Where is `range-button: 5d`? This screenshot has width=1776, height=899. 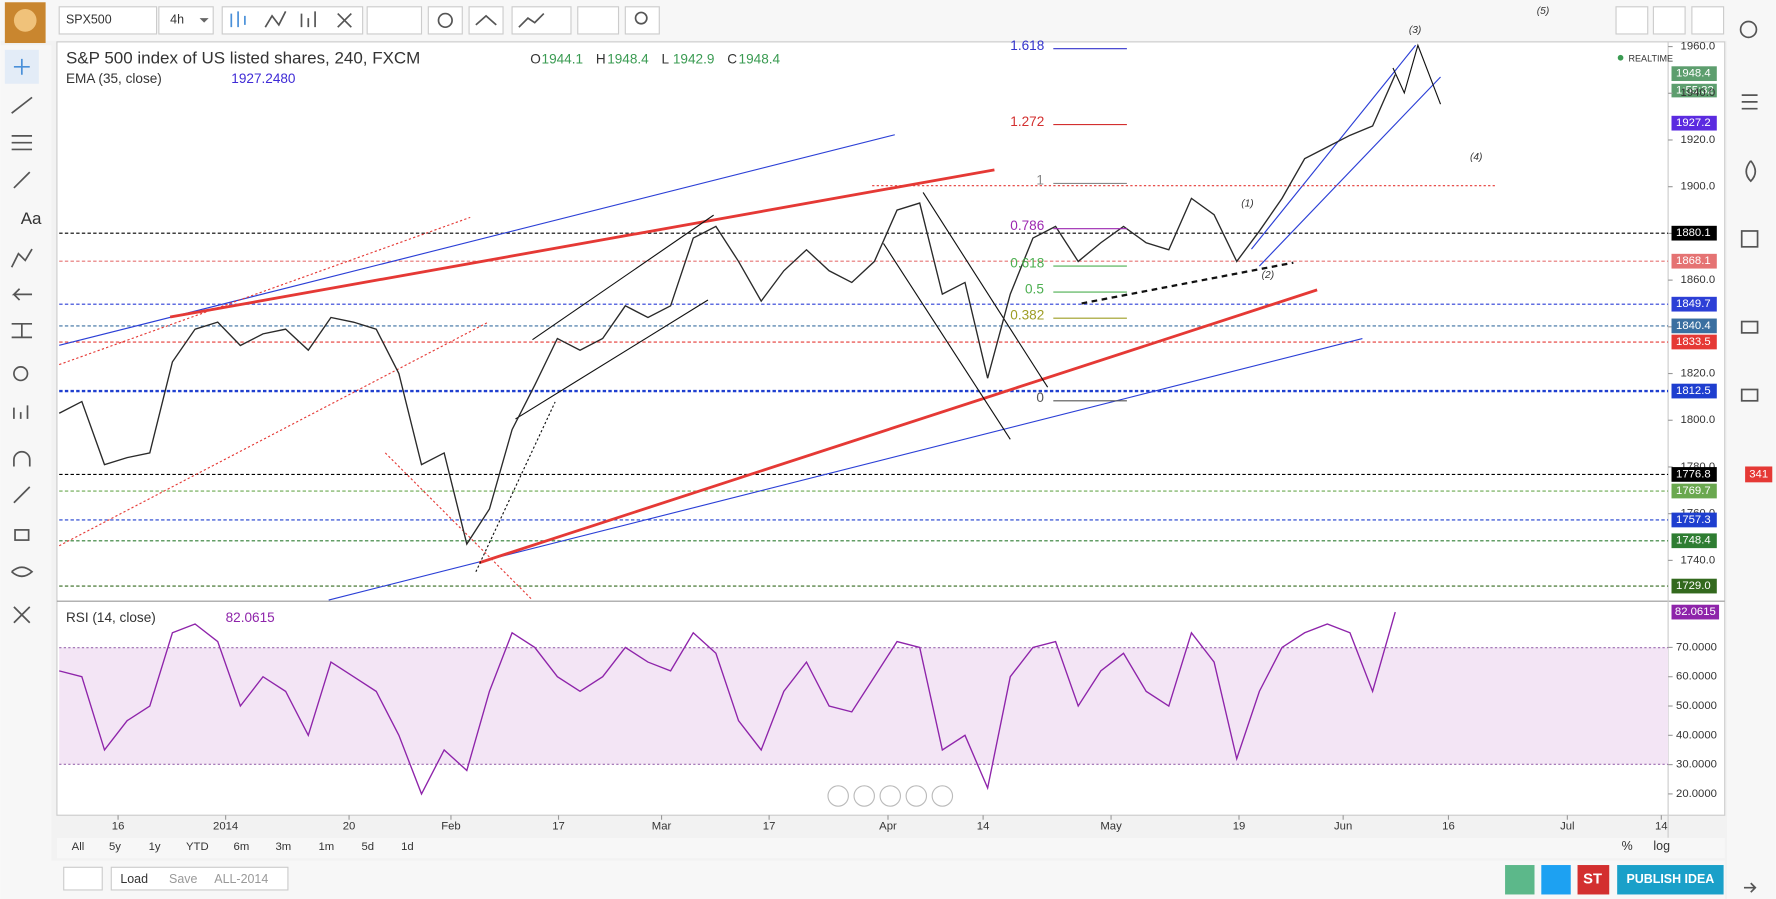
range-button: 5d is located at coordinates (368, 847).